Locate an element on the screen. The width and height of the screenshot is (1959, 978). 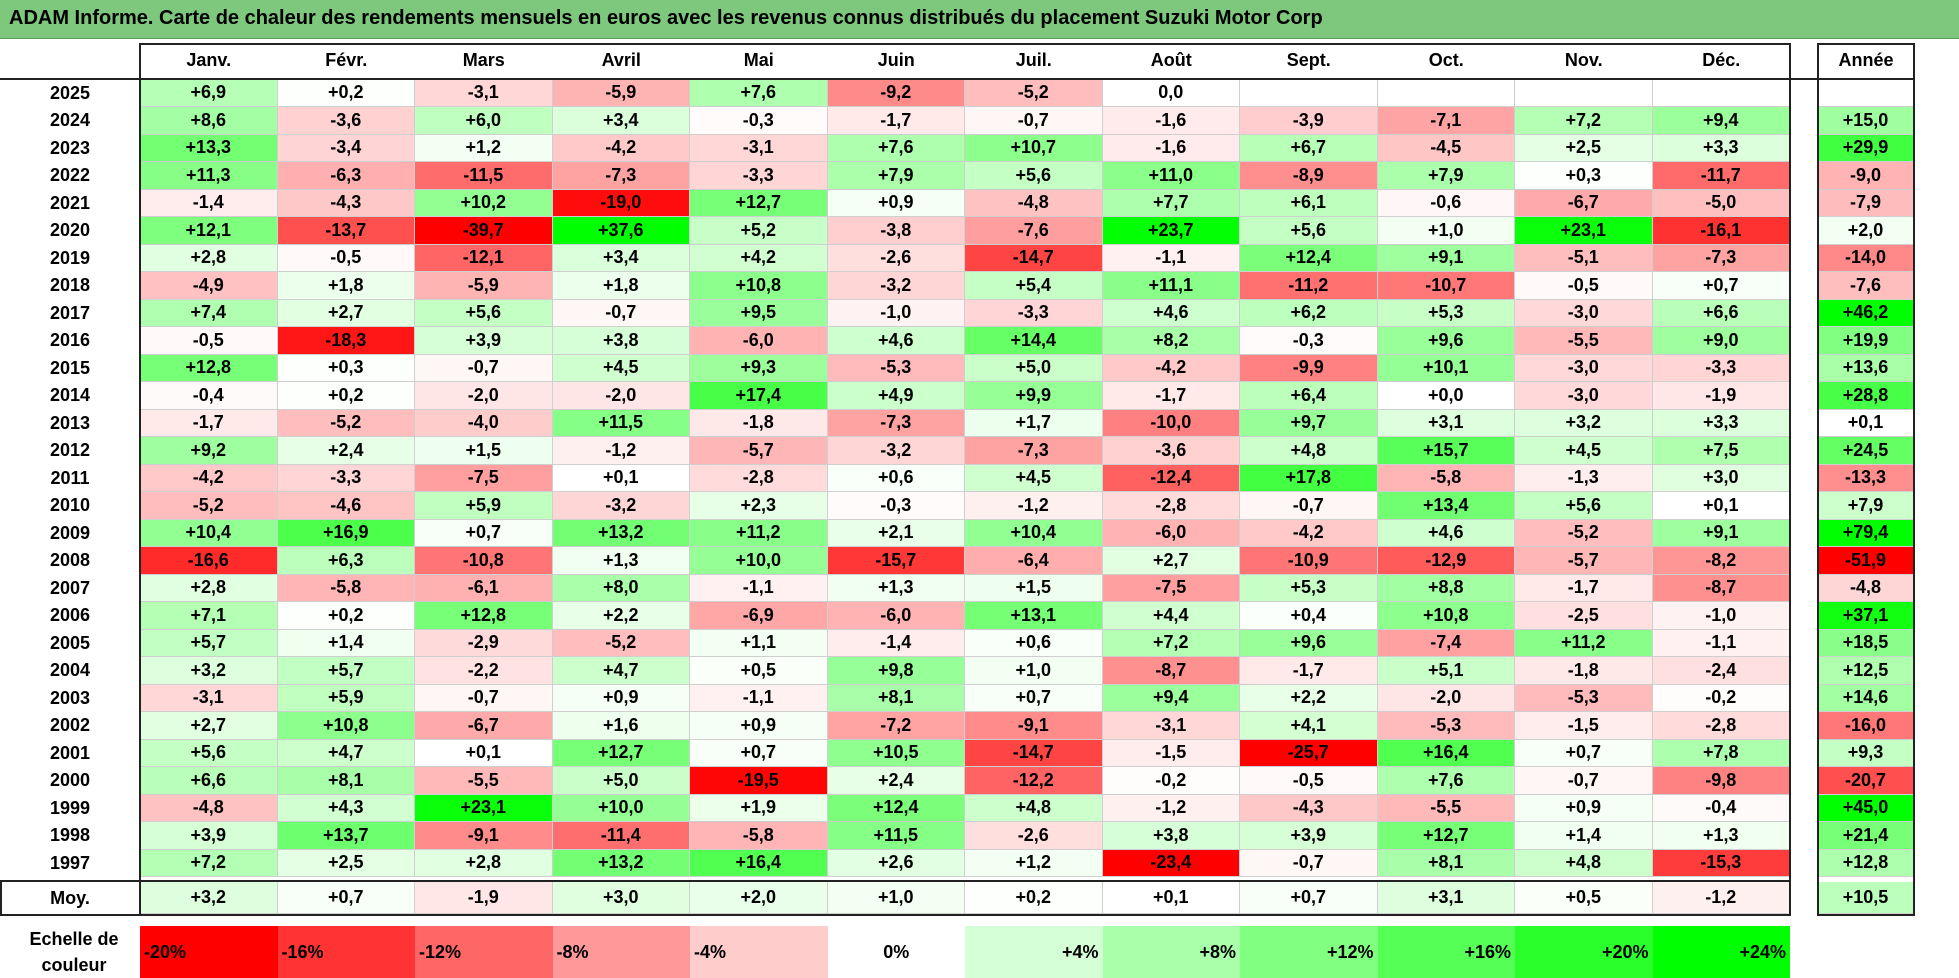
heatmap-cell: +8,6 is located at coordinates (209, 121).